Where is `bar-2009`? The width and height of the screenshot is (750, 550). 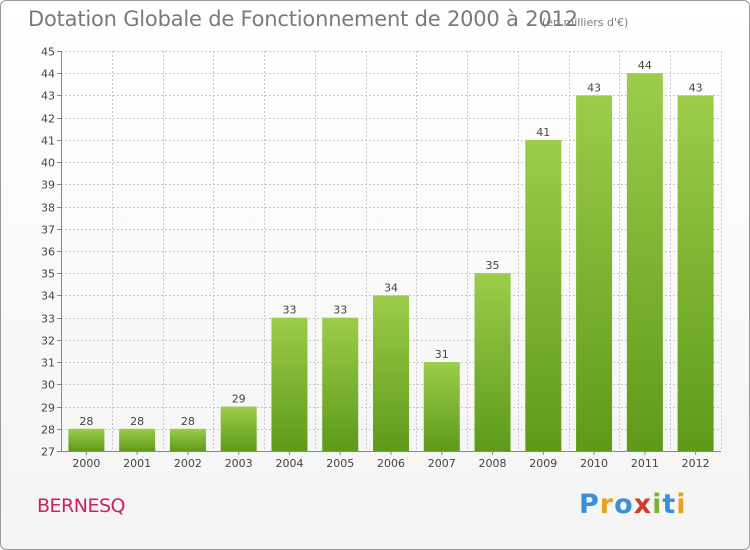
bar-2009 is located at coordinates (543, 295).